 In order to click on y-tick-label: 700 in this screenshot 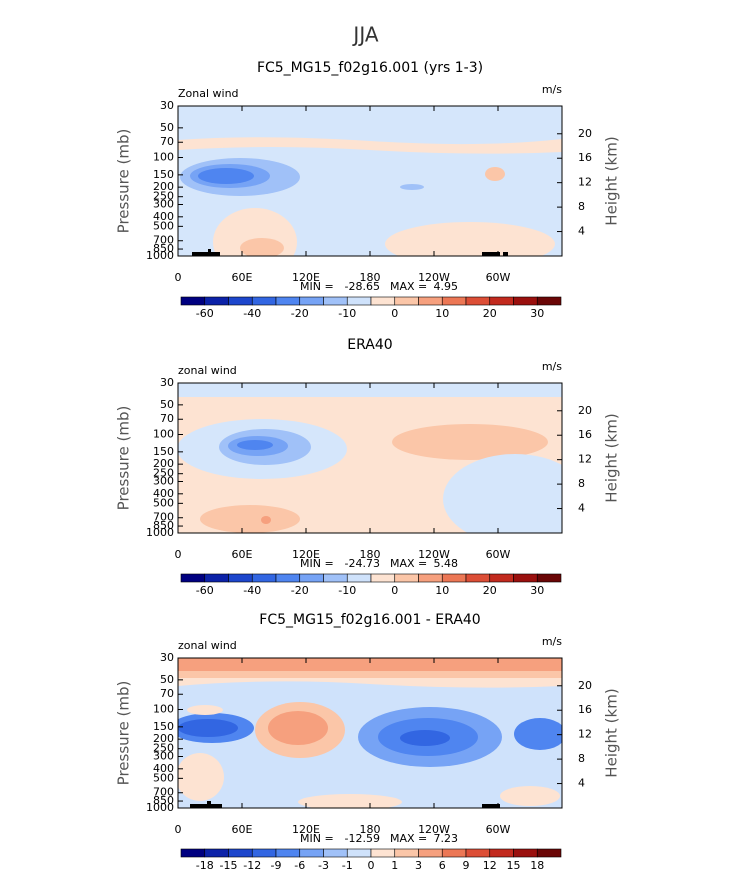, I will do `click(163, 792)`.